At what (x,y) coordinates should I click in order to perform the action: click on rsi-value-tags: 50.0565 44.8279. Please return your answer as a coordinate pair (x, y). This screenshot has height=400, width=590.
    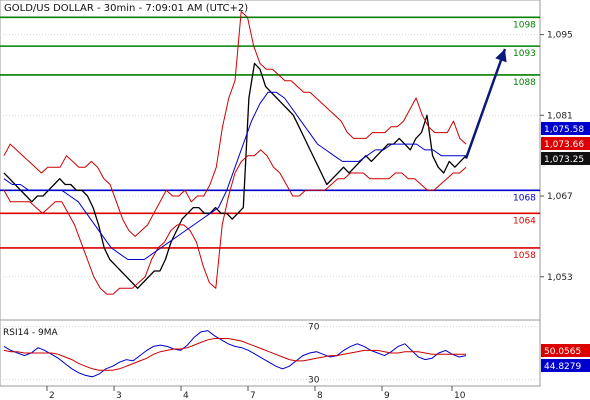
    Looking at the image, I should click on (565, 358).